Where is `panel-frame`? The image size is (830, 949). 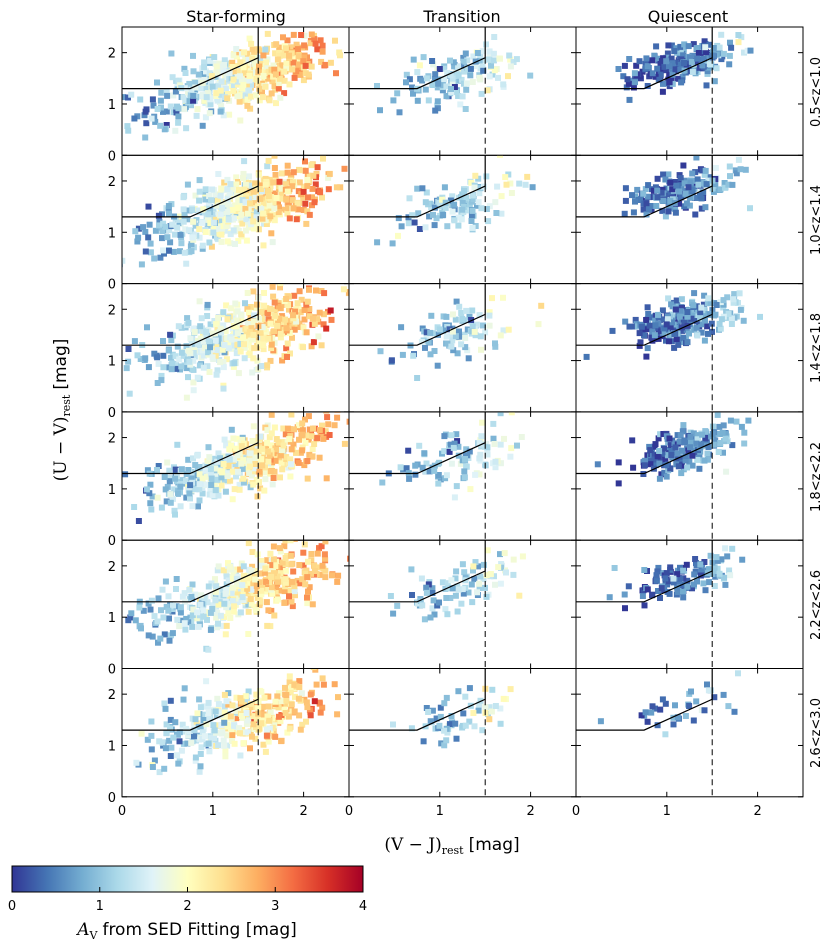 panel-frame is located at coordinates (462, 733).